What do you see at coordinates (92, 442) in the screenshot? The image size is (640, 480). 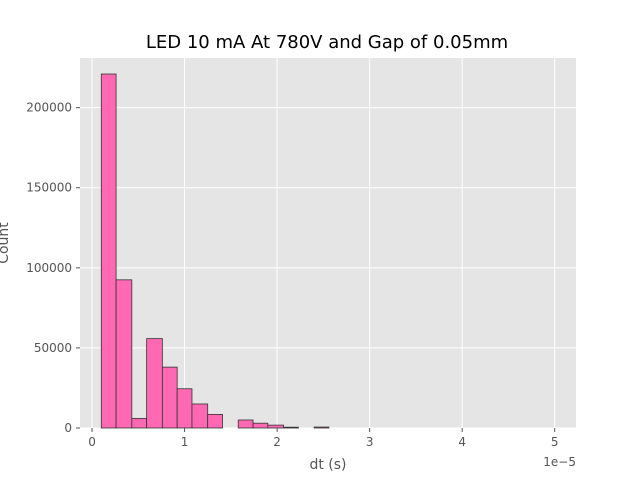 I see `x-tick-label: 0` at bounding box center [92, 442].